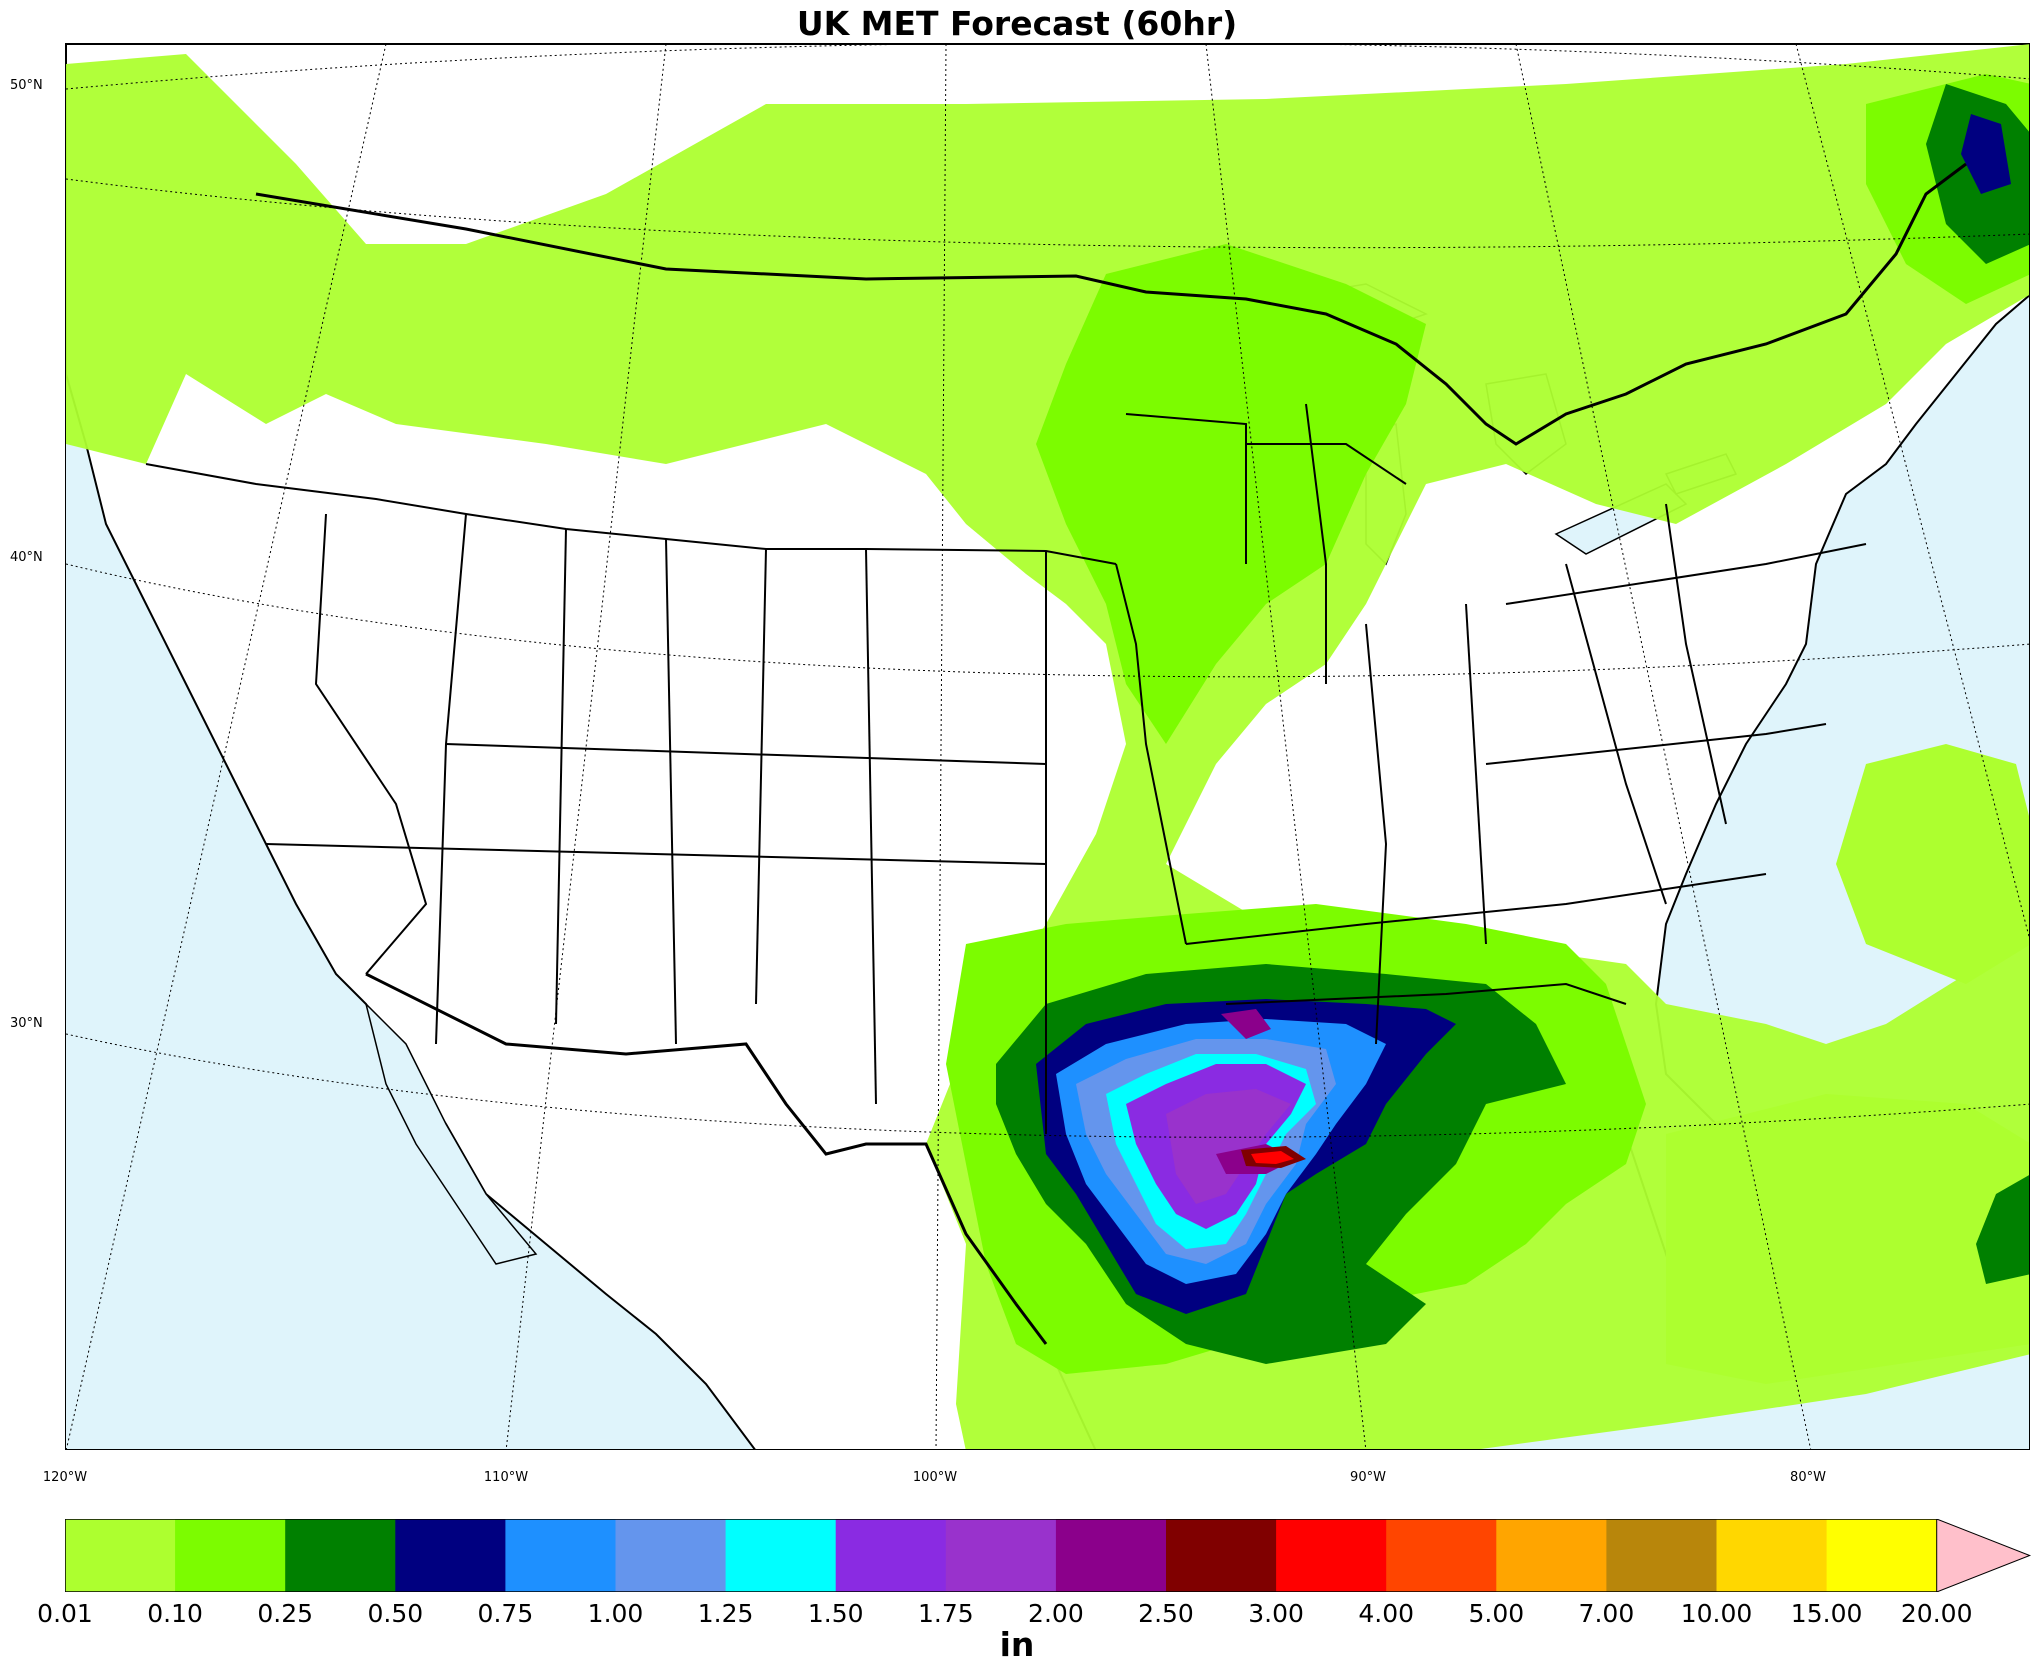 The height and width of the screenshot is (1666, 2034). What do you see at coordinates (1231, 494) in the screenshot?
I see `precip-0.10` at bounding box center [1231, 494].